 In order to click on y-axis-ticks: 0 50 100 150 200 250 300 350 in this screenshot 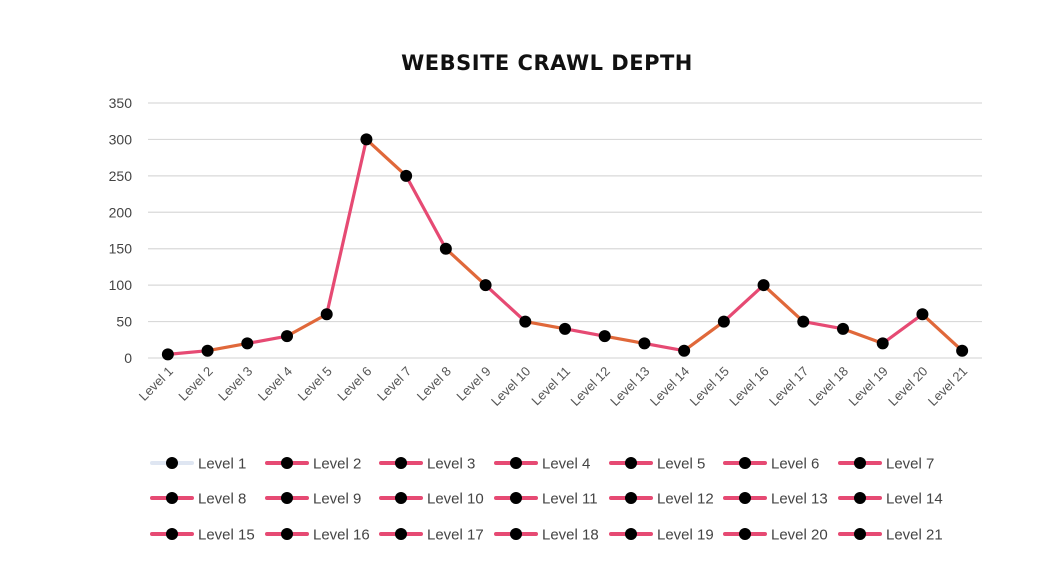, I will do `click(121, 230)`.